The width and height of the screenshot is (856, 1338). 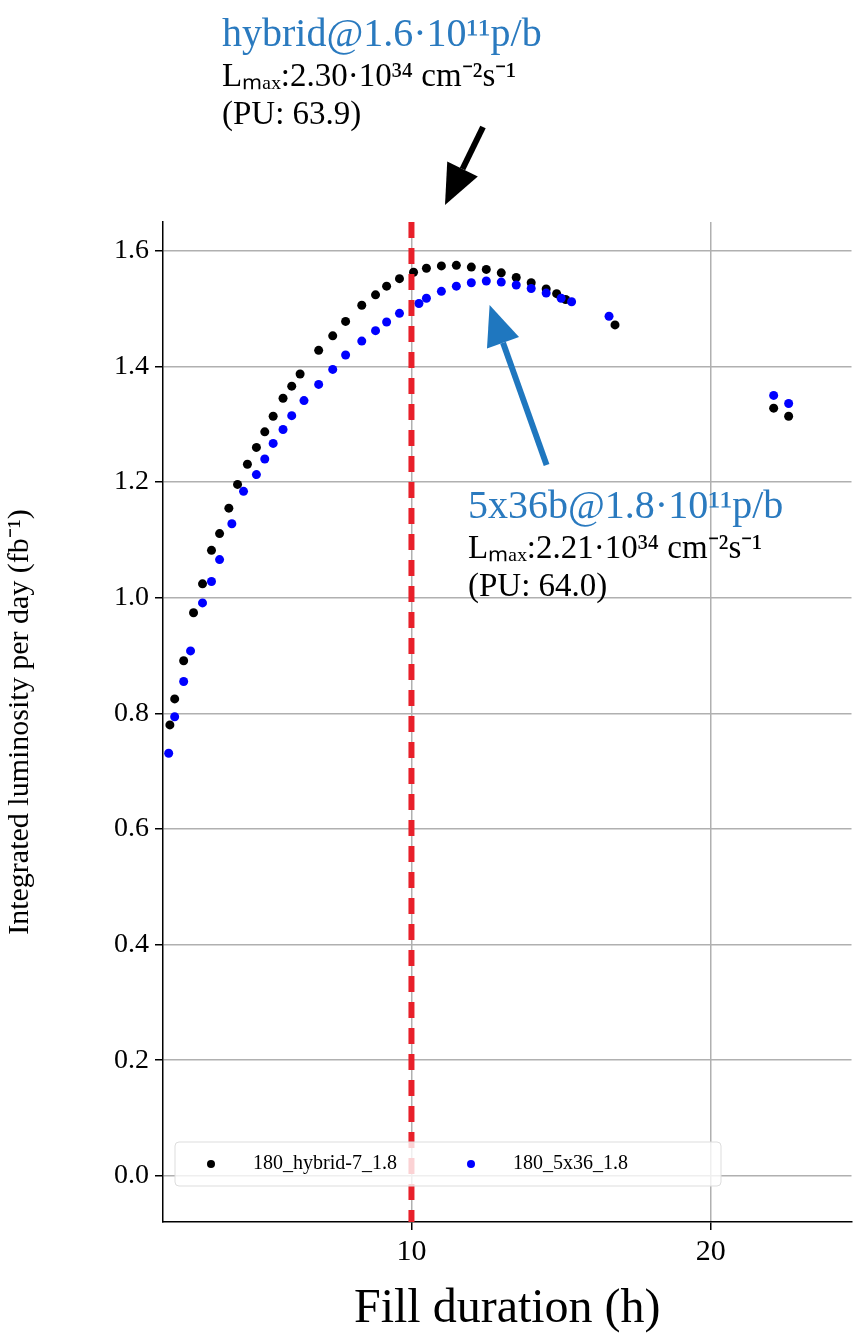 What do you see at coordinates (131, 1174) in the screenshot?
I see `y-tick-label: 0.0` at bounding box center [131, 1174].